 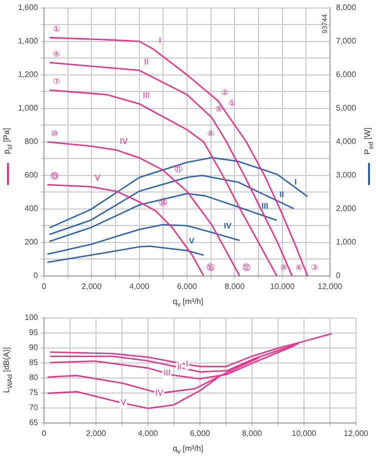 What do you see at coordinates (31, 175) in the screenshot?
I see `y-tick-label: 600` at bounding box center [31, 175].